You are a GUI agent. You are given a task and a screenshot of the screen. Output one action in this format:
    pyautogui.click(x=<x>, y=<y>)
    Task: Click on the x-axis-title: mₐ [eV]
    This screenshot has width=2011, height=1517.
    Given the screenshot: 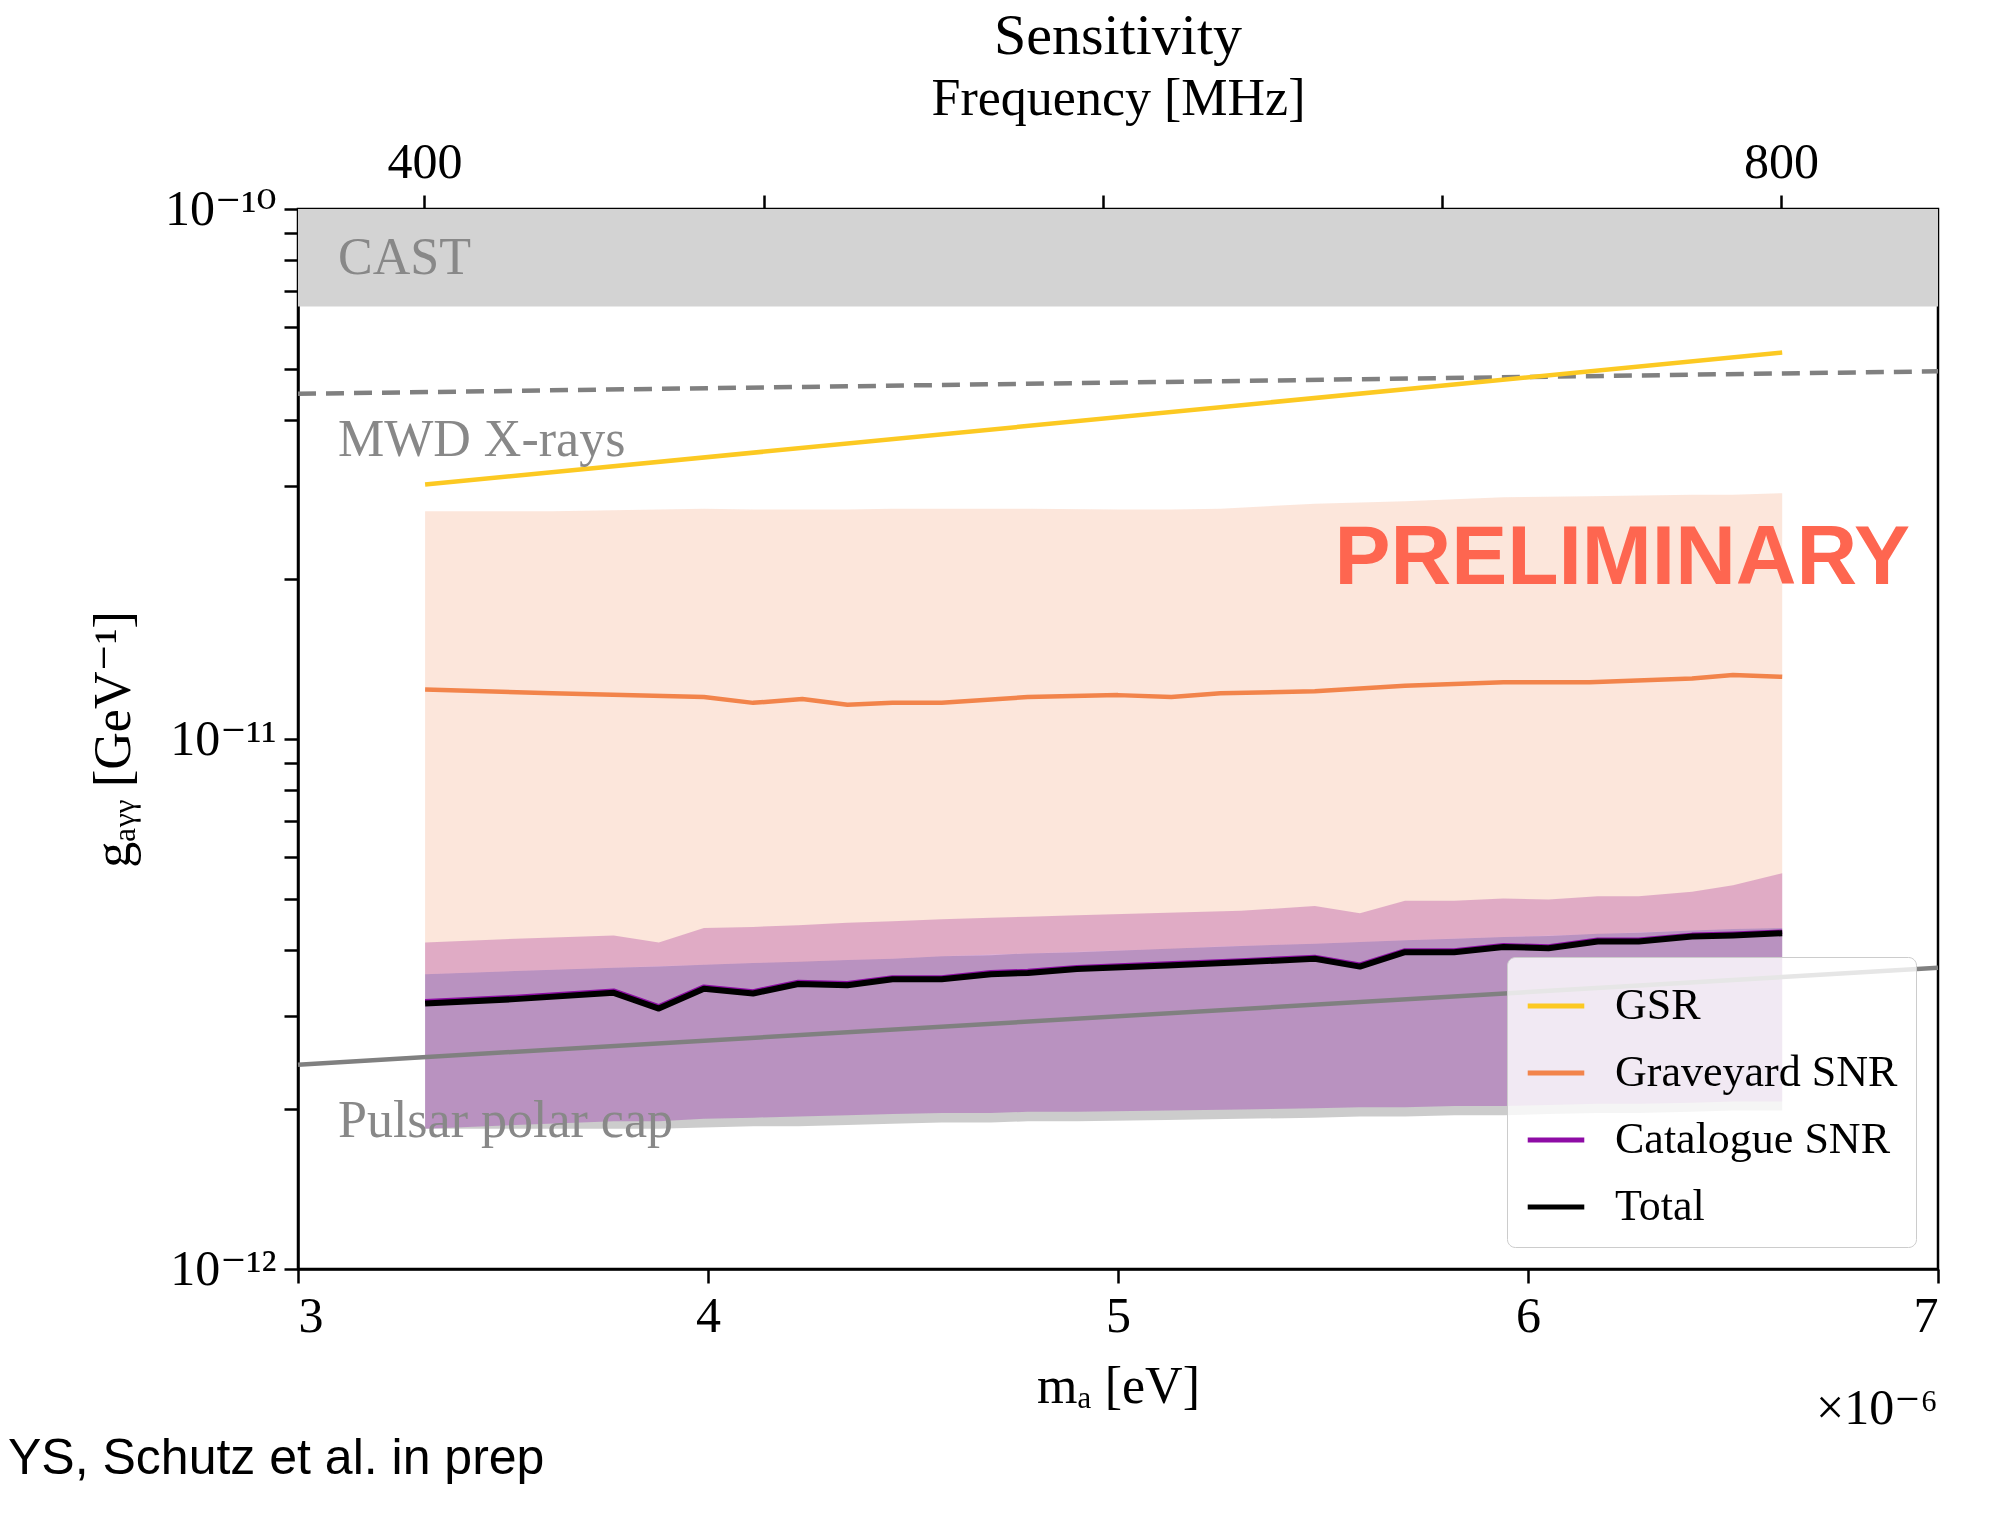 What is the action you would take?
    pyautogui.click(x=1118, y=1385)
    